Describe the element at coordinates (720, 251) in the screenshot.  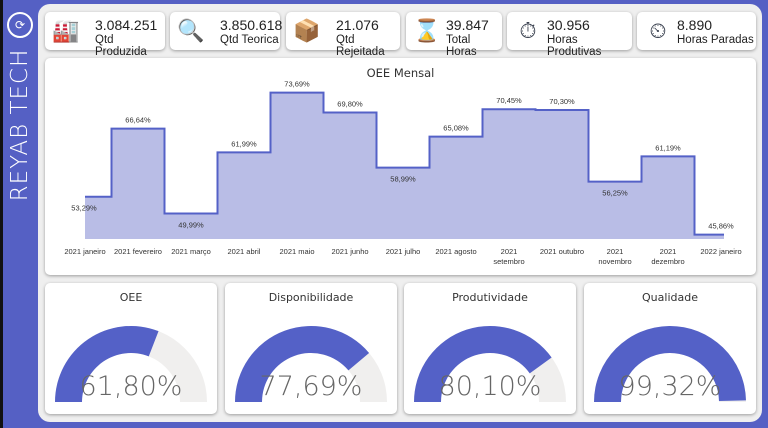
I see `x-tick-label: 2022 janeiro` at that location.